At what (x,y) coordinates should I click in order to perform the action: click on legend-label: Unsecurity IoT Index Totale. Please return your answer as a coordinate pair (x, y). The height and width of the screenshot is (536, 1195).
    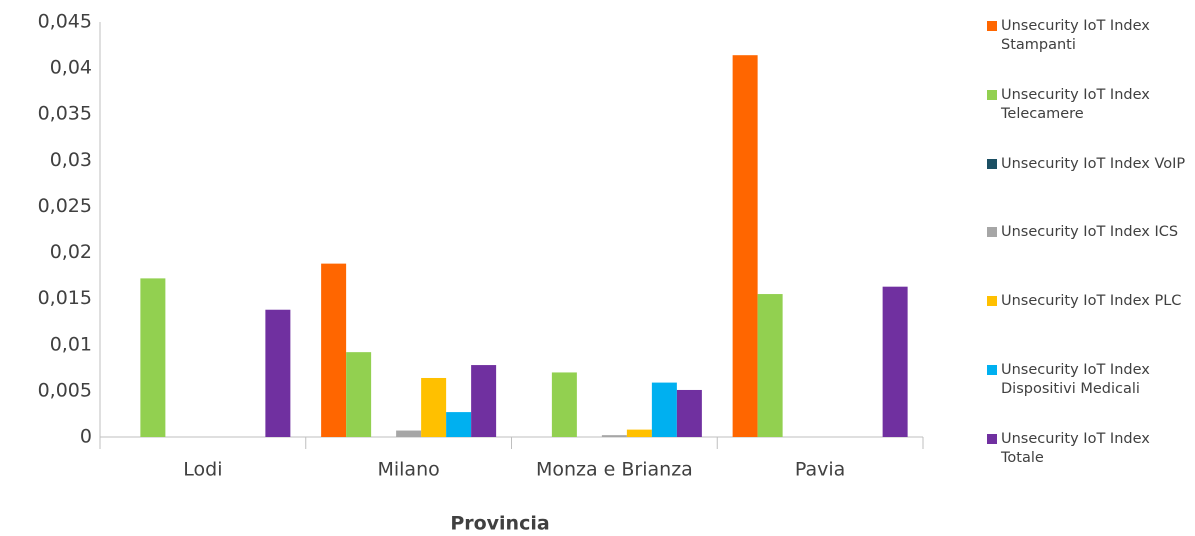
    Looking at the image, I should click on (1075, 448).